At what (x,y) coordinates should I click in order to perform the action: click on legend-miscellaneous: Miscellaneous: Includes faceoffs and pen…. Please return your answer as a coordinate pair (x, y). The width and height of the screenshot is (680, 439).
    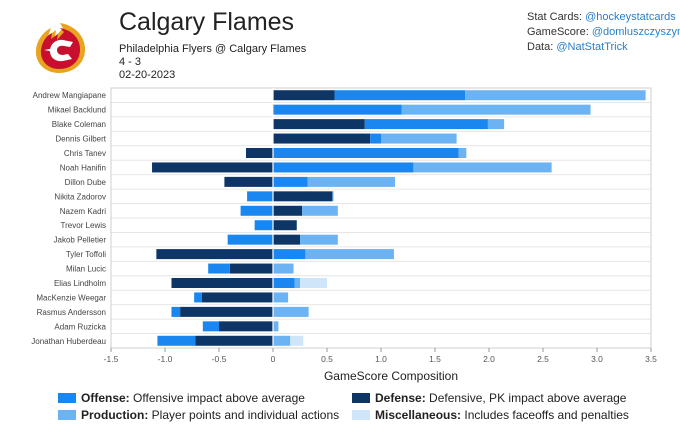
    Looking at the image, I should click on (490, 415).